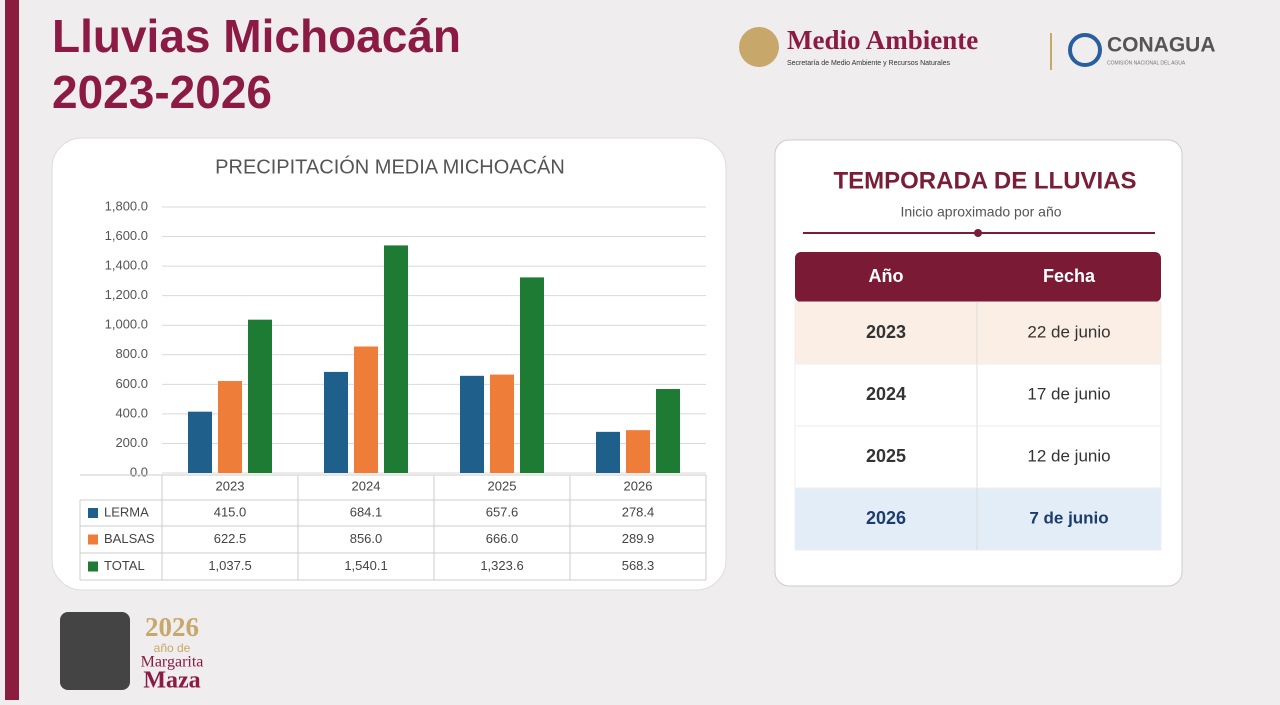  I want to click on chart-title: PRECIPITACIÓN MEDIA MICHOACÁN, so click(390, 166).